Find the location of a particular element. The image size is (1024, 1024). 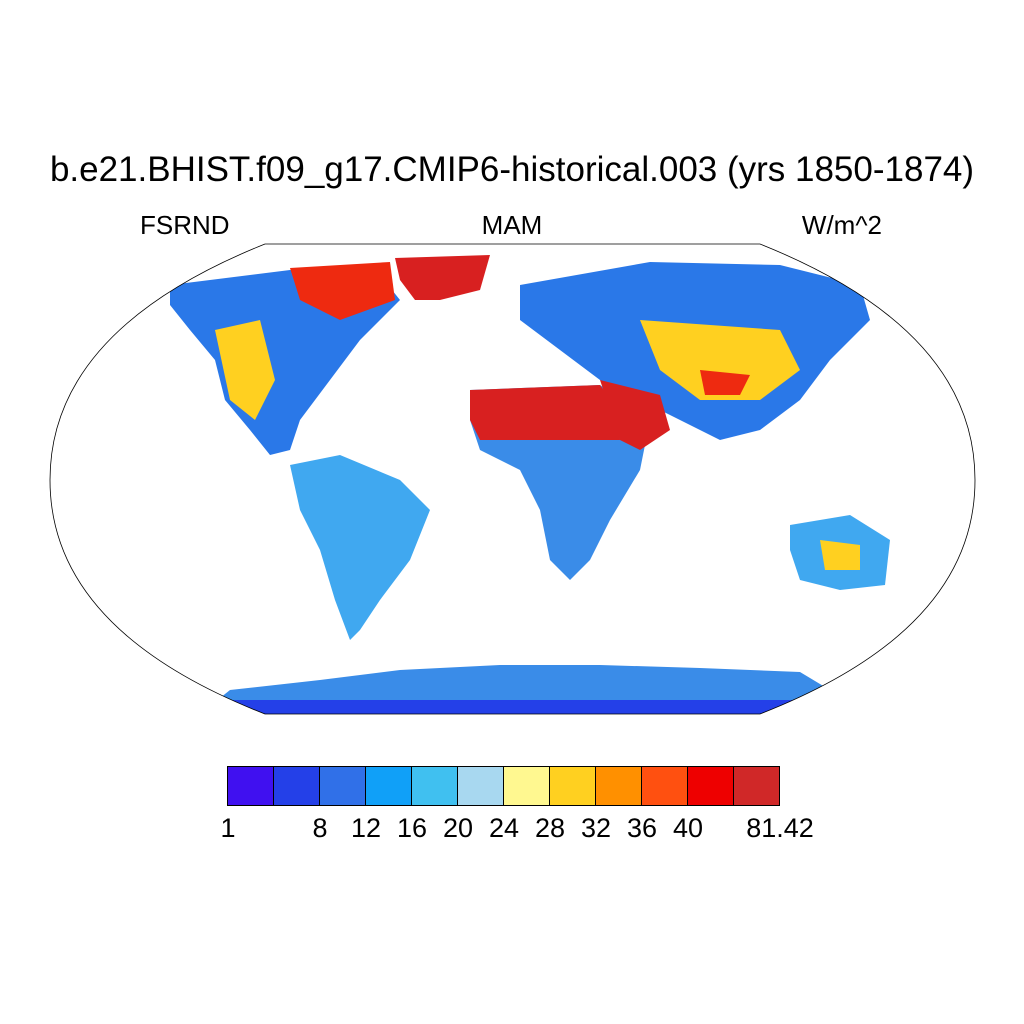

colorbar-tick-label: 28 is located at coordinates (550, 828).